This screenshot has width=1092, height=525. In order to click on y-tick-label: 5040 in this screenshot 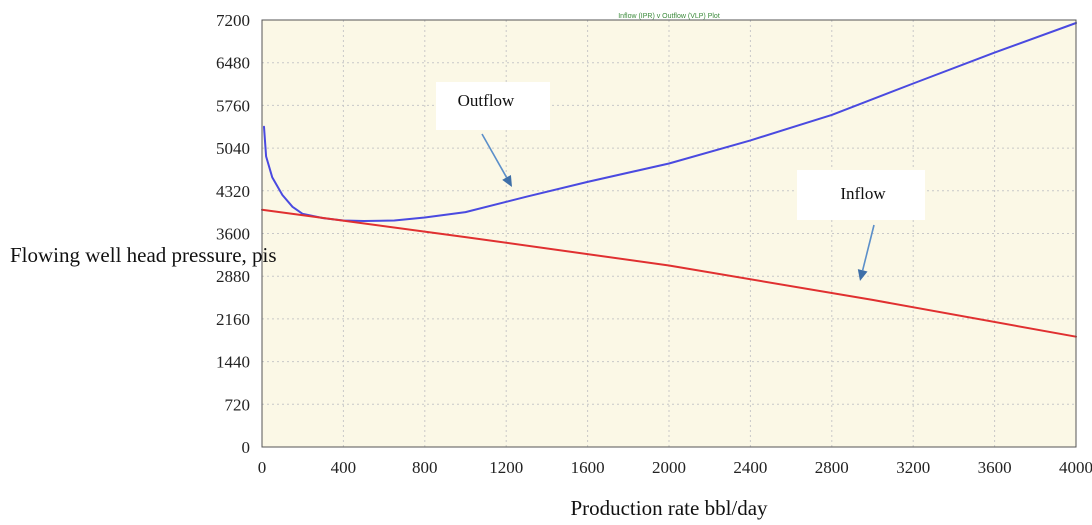, I will do `click(233, 148)`.